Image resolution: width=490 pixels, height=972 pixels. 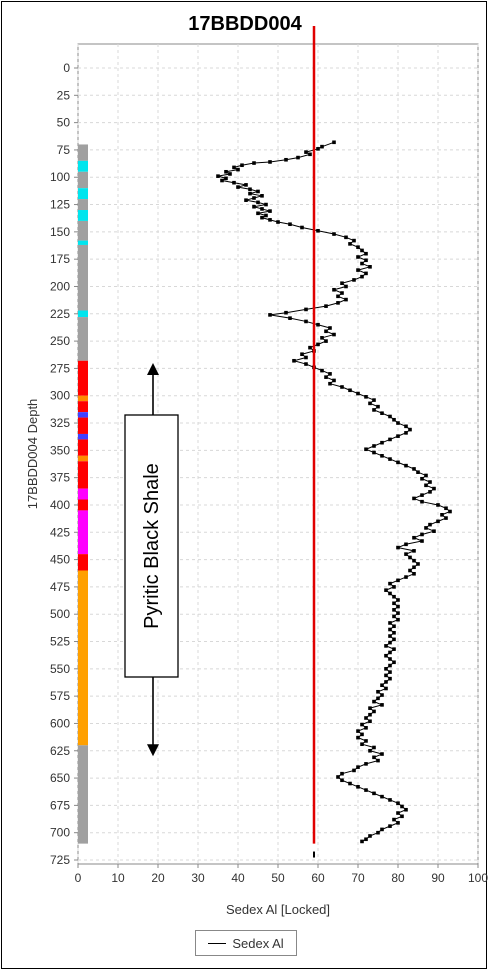 What do you see at coordinates (238, 878) in the screenshot?
I see `x-tick-label: 40` at bounding box center [238, 878].